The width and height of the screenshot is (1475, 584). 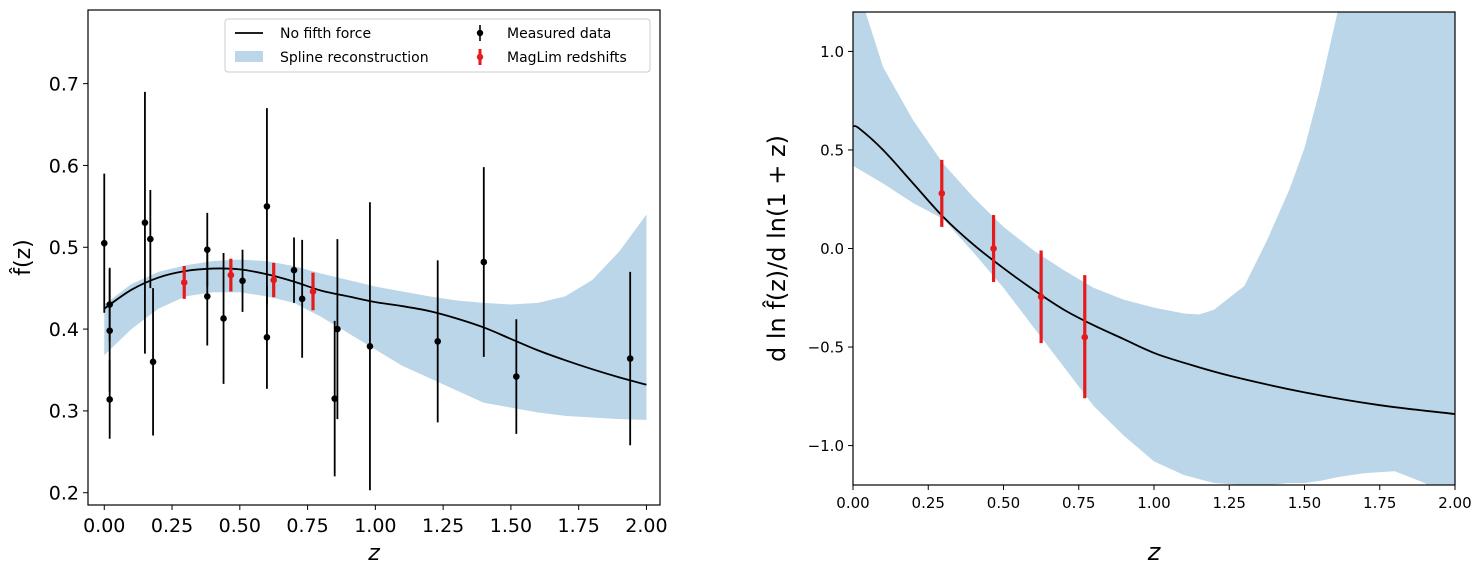 I want to click on y-tick-label: 0.3, so click(x=64, y=412).